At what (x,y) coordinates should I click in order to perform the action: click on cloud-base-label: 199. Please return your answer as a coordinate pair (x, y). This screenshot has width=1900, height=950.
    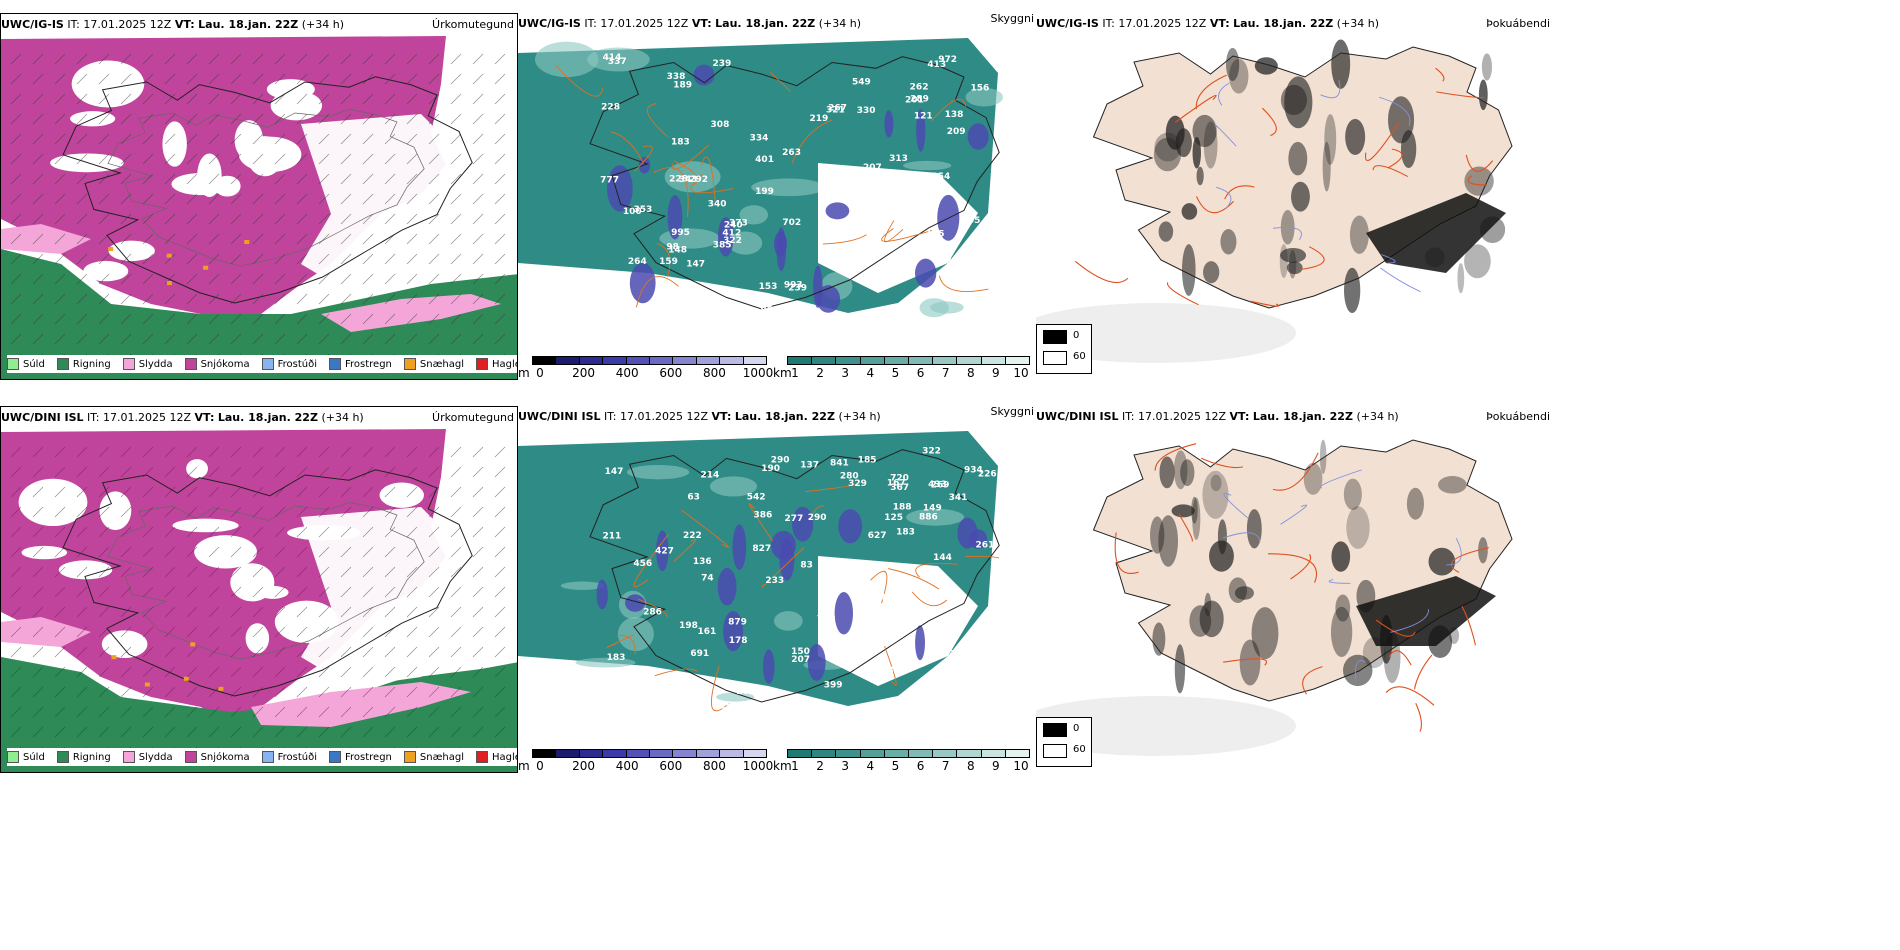
    Looking at the image, I should click on (764, 192).